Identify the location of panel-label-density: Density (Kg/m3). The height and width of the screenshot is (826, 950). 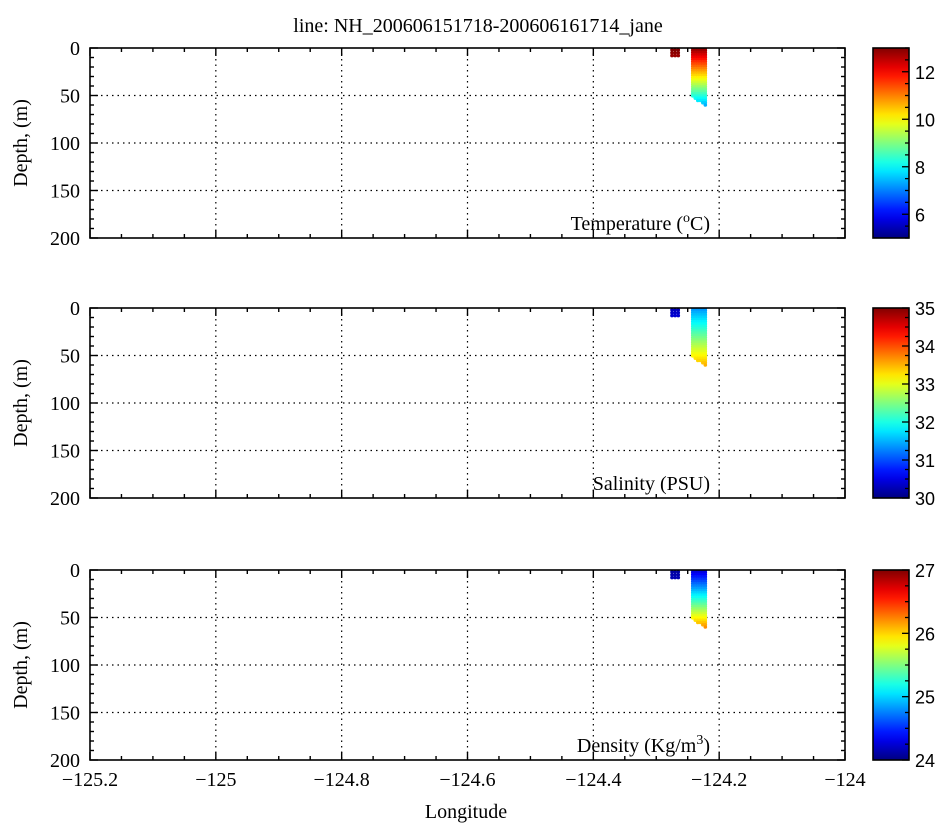
(643, 745).